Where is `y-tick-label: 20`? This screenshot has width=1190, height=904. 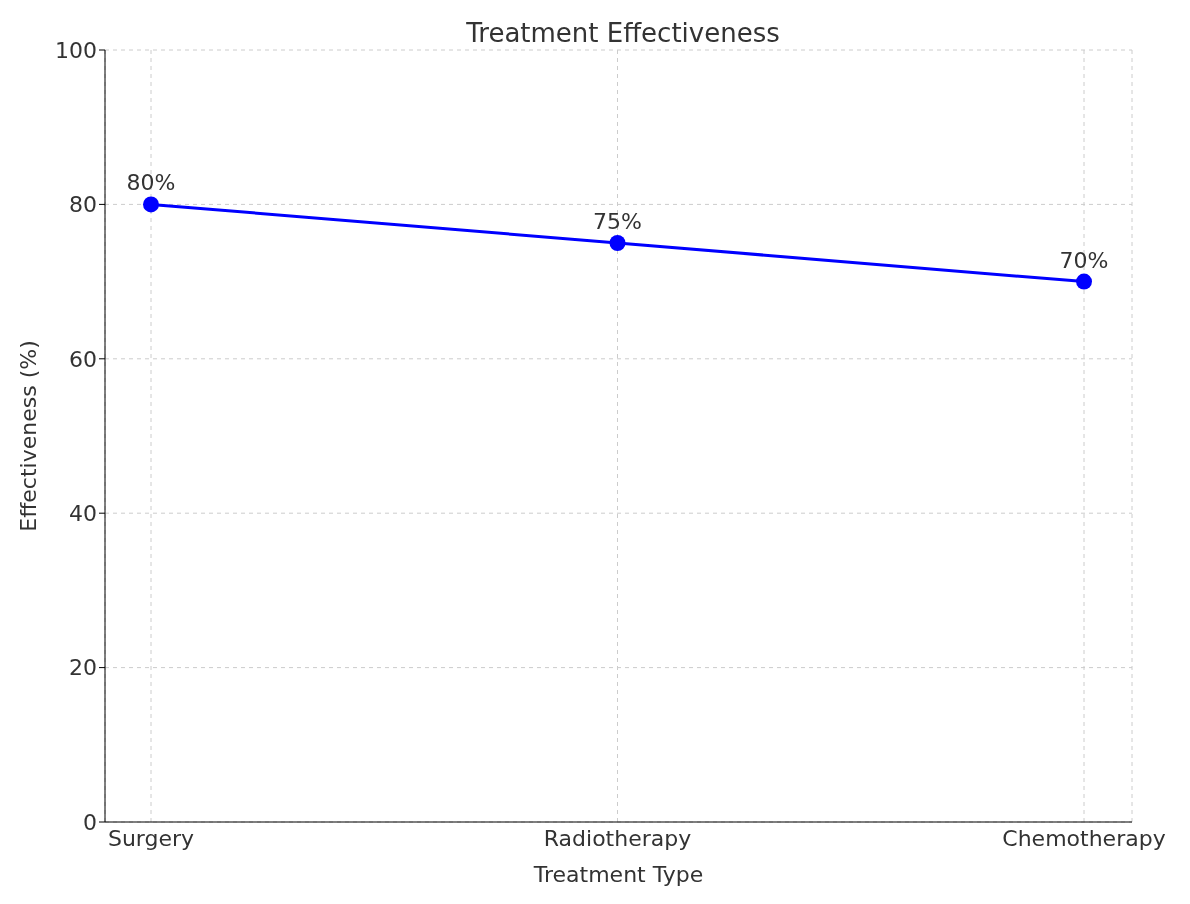
y-tick-label: 20 is located at coordinates (83, 668).